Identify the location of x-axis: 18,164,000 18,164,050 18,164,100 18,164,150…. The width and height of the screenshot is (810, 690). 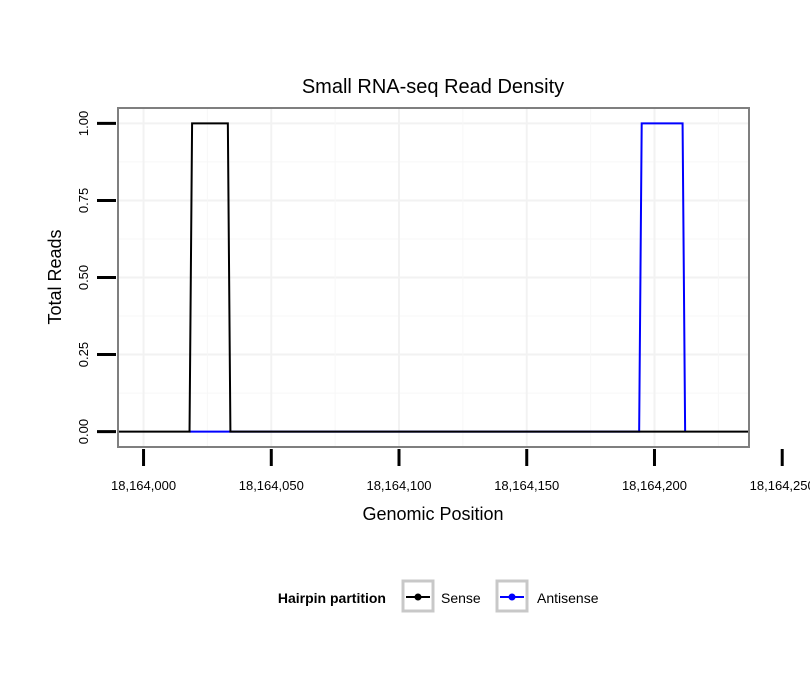
(460, 471).